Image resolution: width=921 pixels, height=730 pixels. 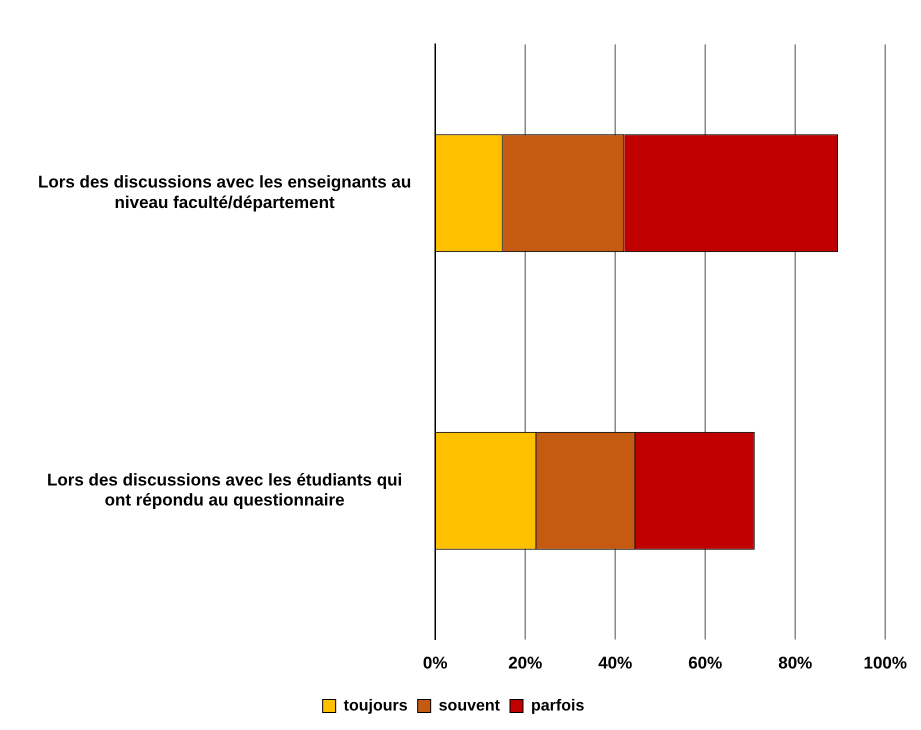 I want to click on x-tick-label: 100%, so click(x=885, y=662).